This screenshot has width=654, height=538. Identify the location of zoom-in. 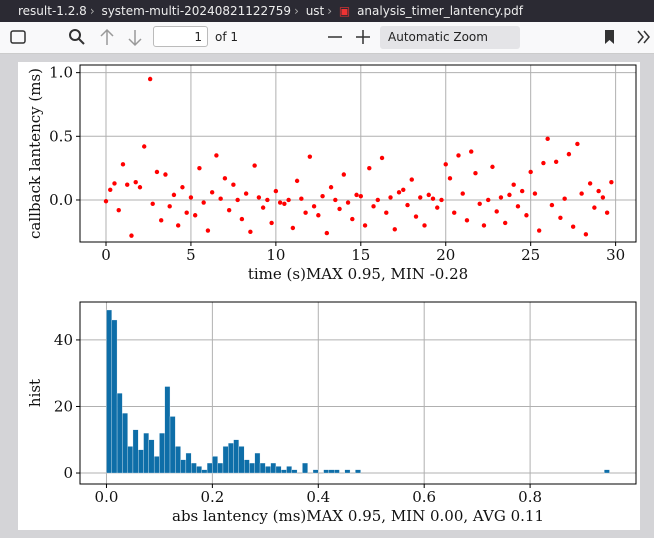
(363, 37).